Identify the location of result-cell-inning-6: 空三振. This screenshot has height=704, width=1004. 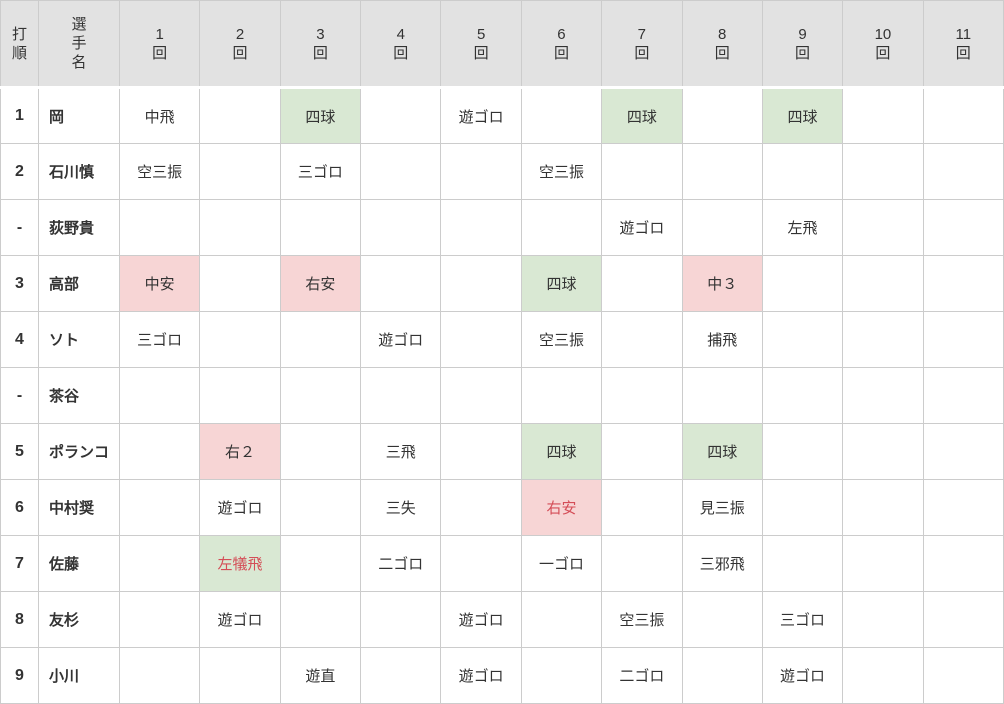
(561, 171).